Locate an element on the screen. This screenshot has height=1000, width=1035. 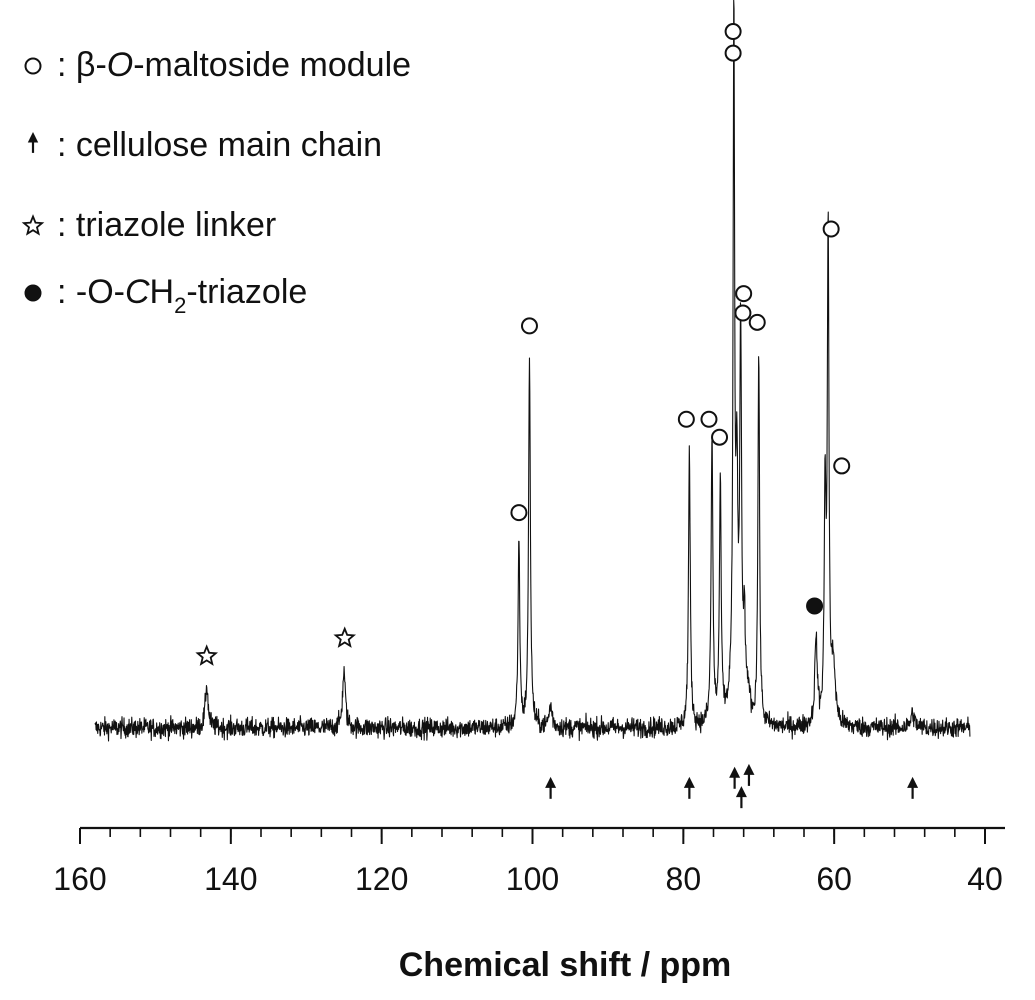
legend-label: : cellulose main chain is located at coordinates (219, 145).